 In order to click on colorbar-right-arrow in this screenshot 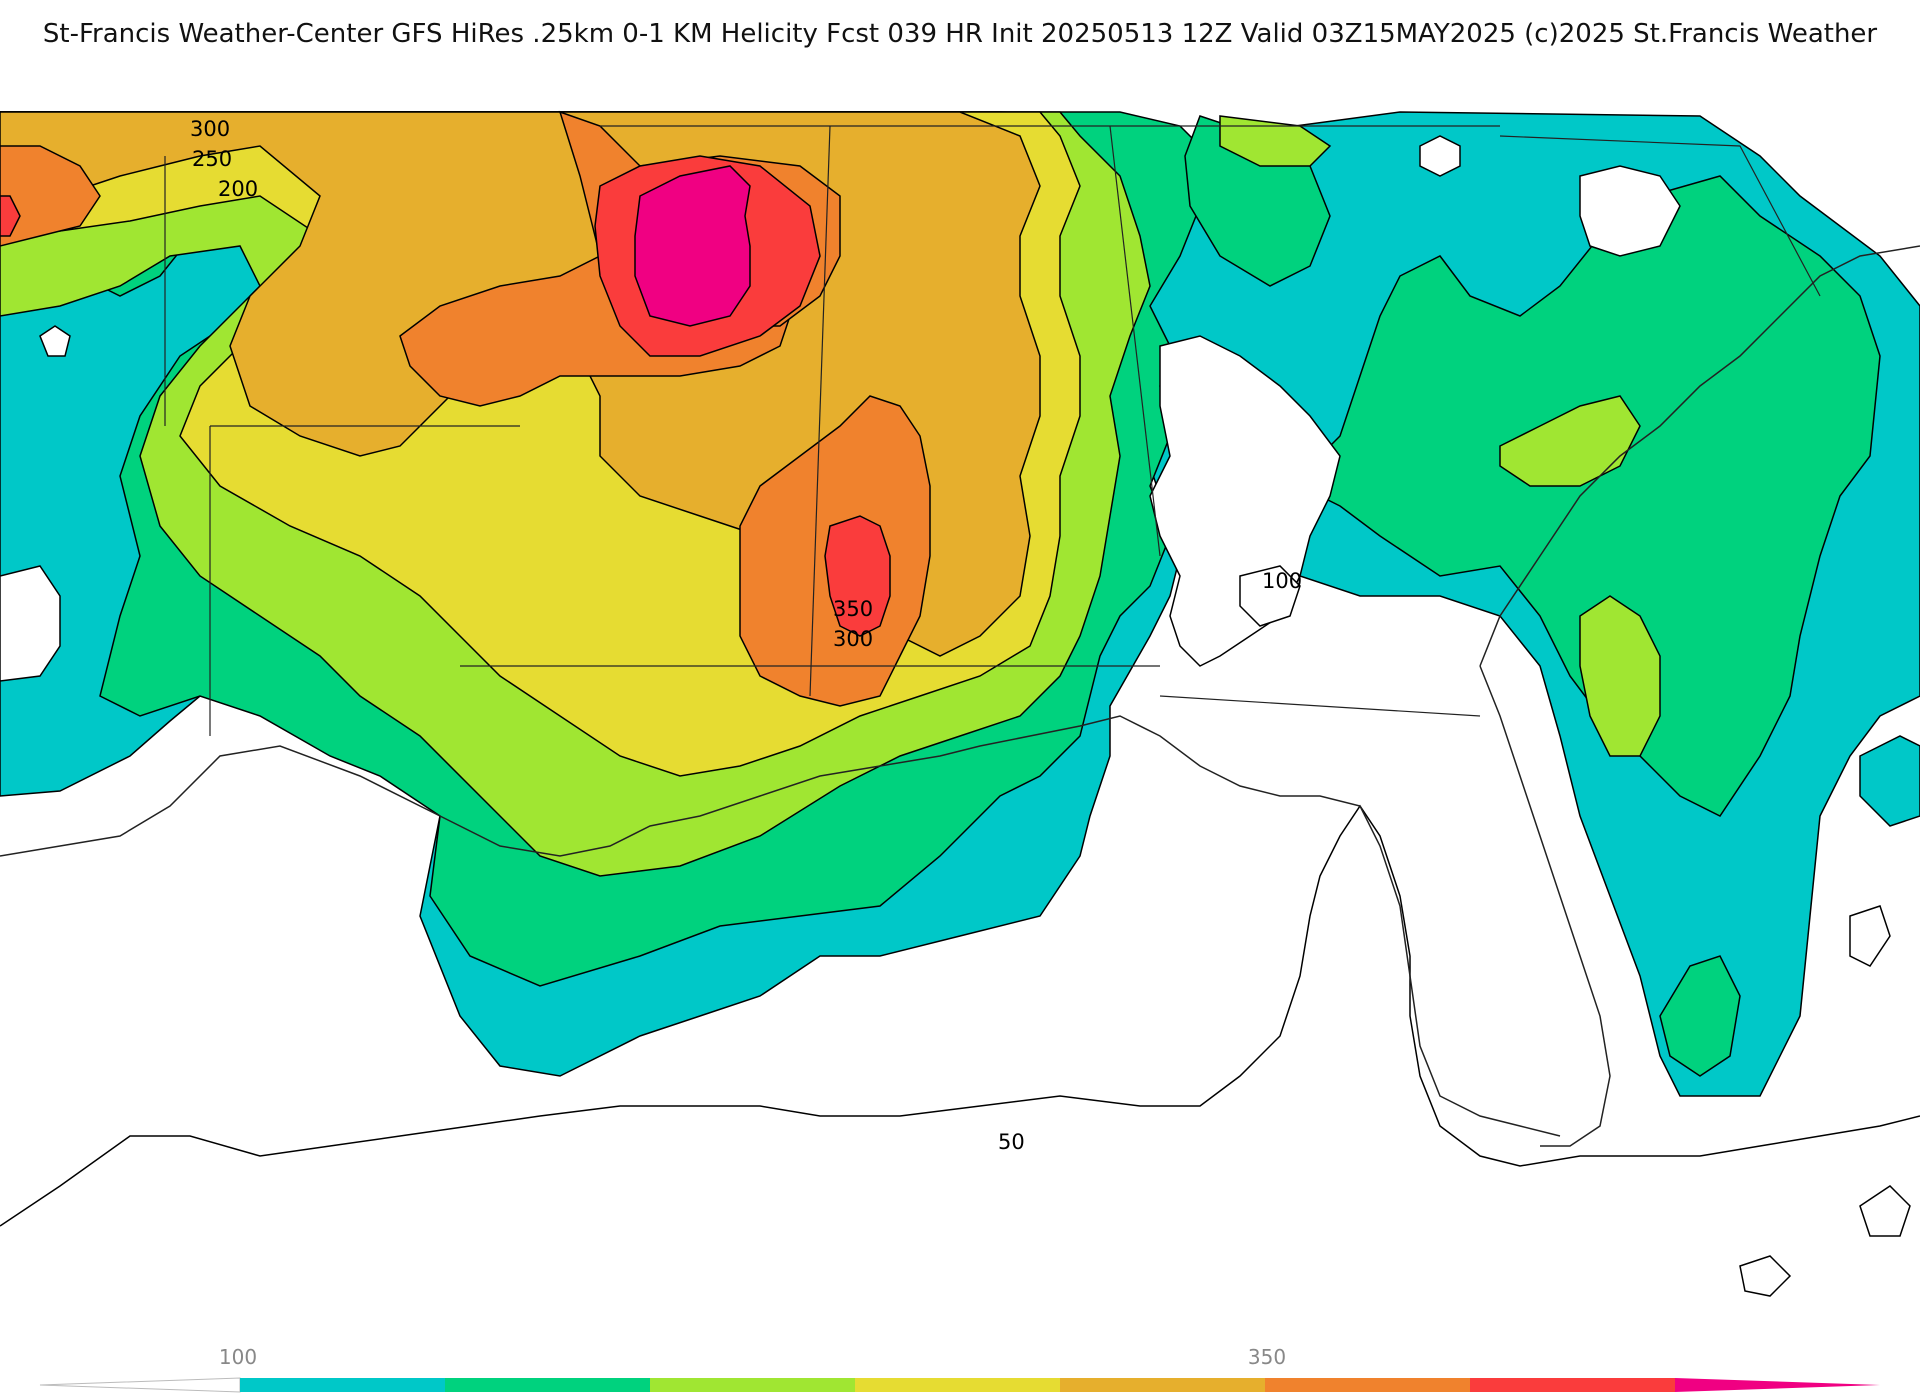, I will do `click(1777, 1385)`.